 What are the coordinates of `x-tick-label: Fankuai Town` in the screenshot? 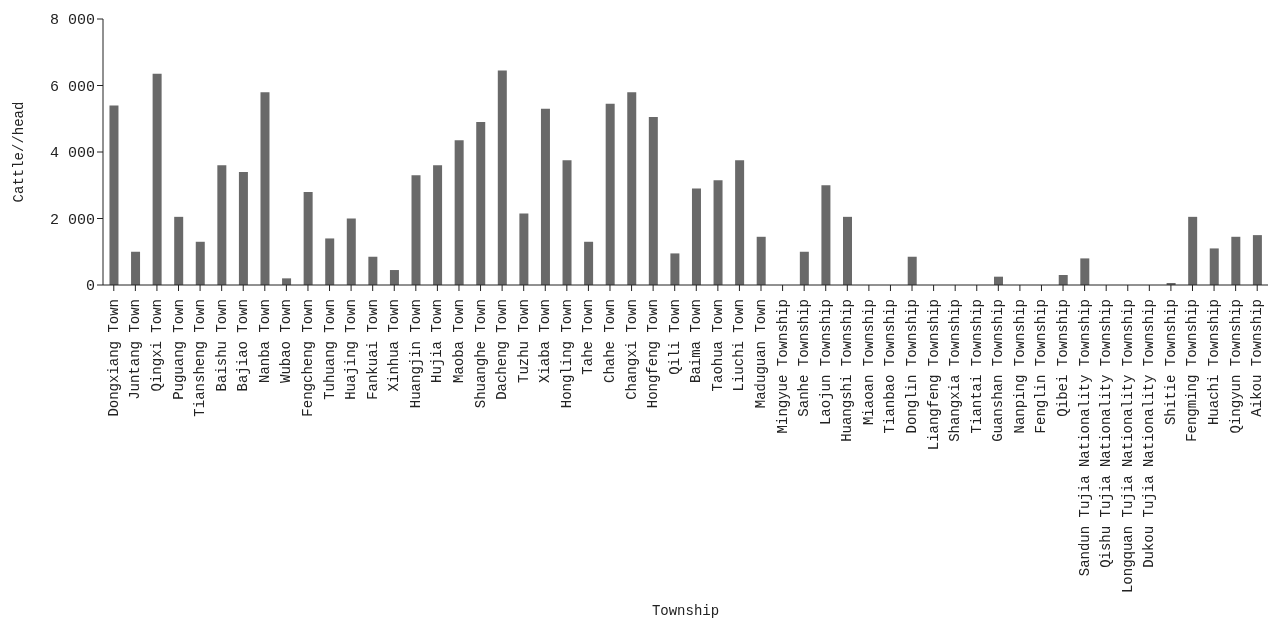 It's located at (372, 349).